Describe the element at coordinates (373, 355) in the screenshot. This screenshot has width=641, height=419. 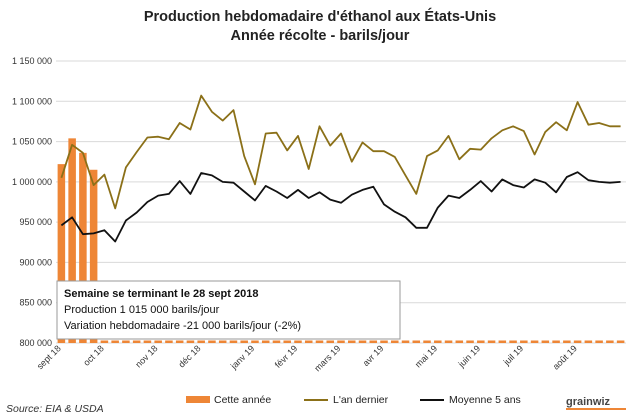
I see `x-tick-label: avr 19` at that location.